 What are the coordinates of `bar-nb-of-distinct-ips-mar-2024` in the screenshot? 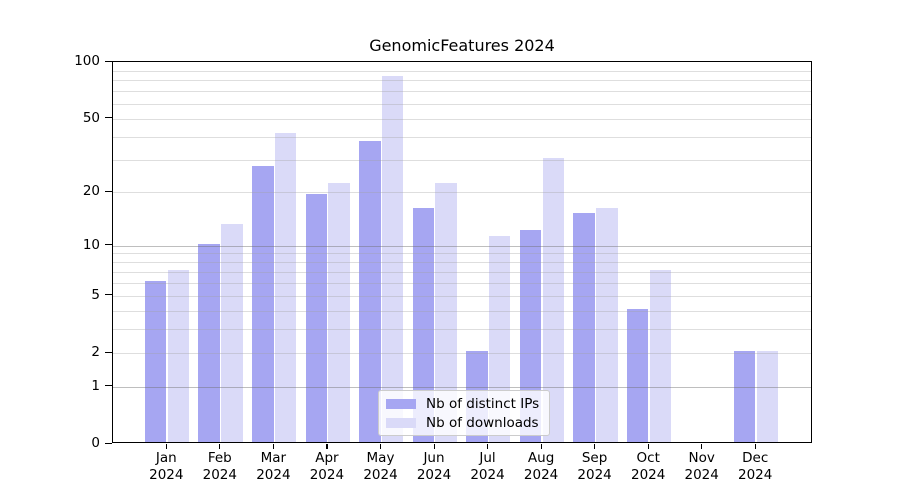 It's located at (263, 304).